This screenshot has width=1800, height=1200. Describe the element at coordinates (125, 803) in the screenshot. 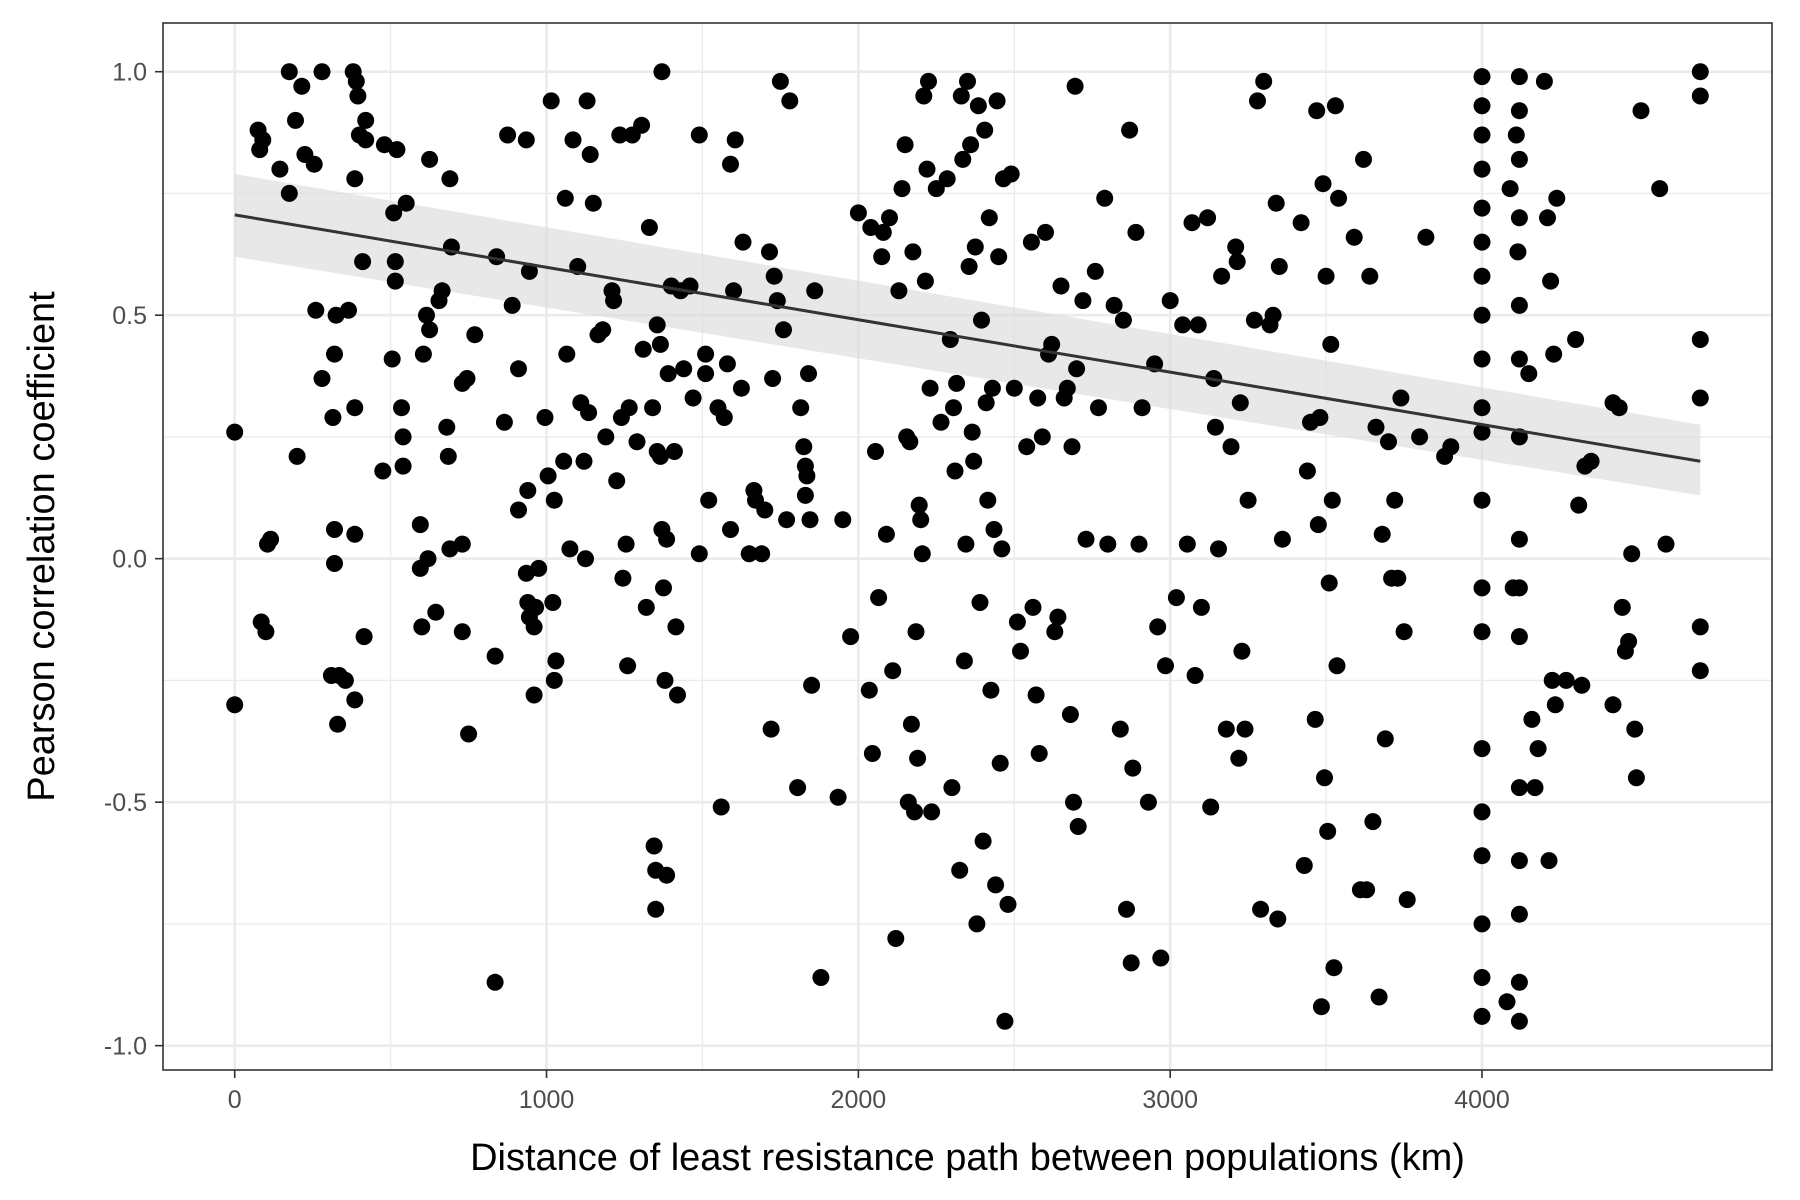

I see `y-tick-label: -0.5` at that location.